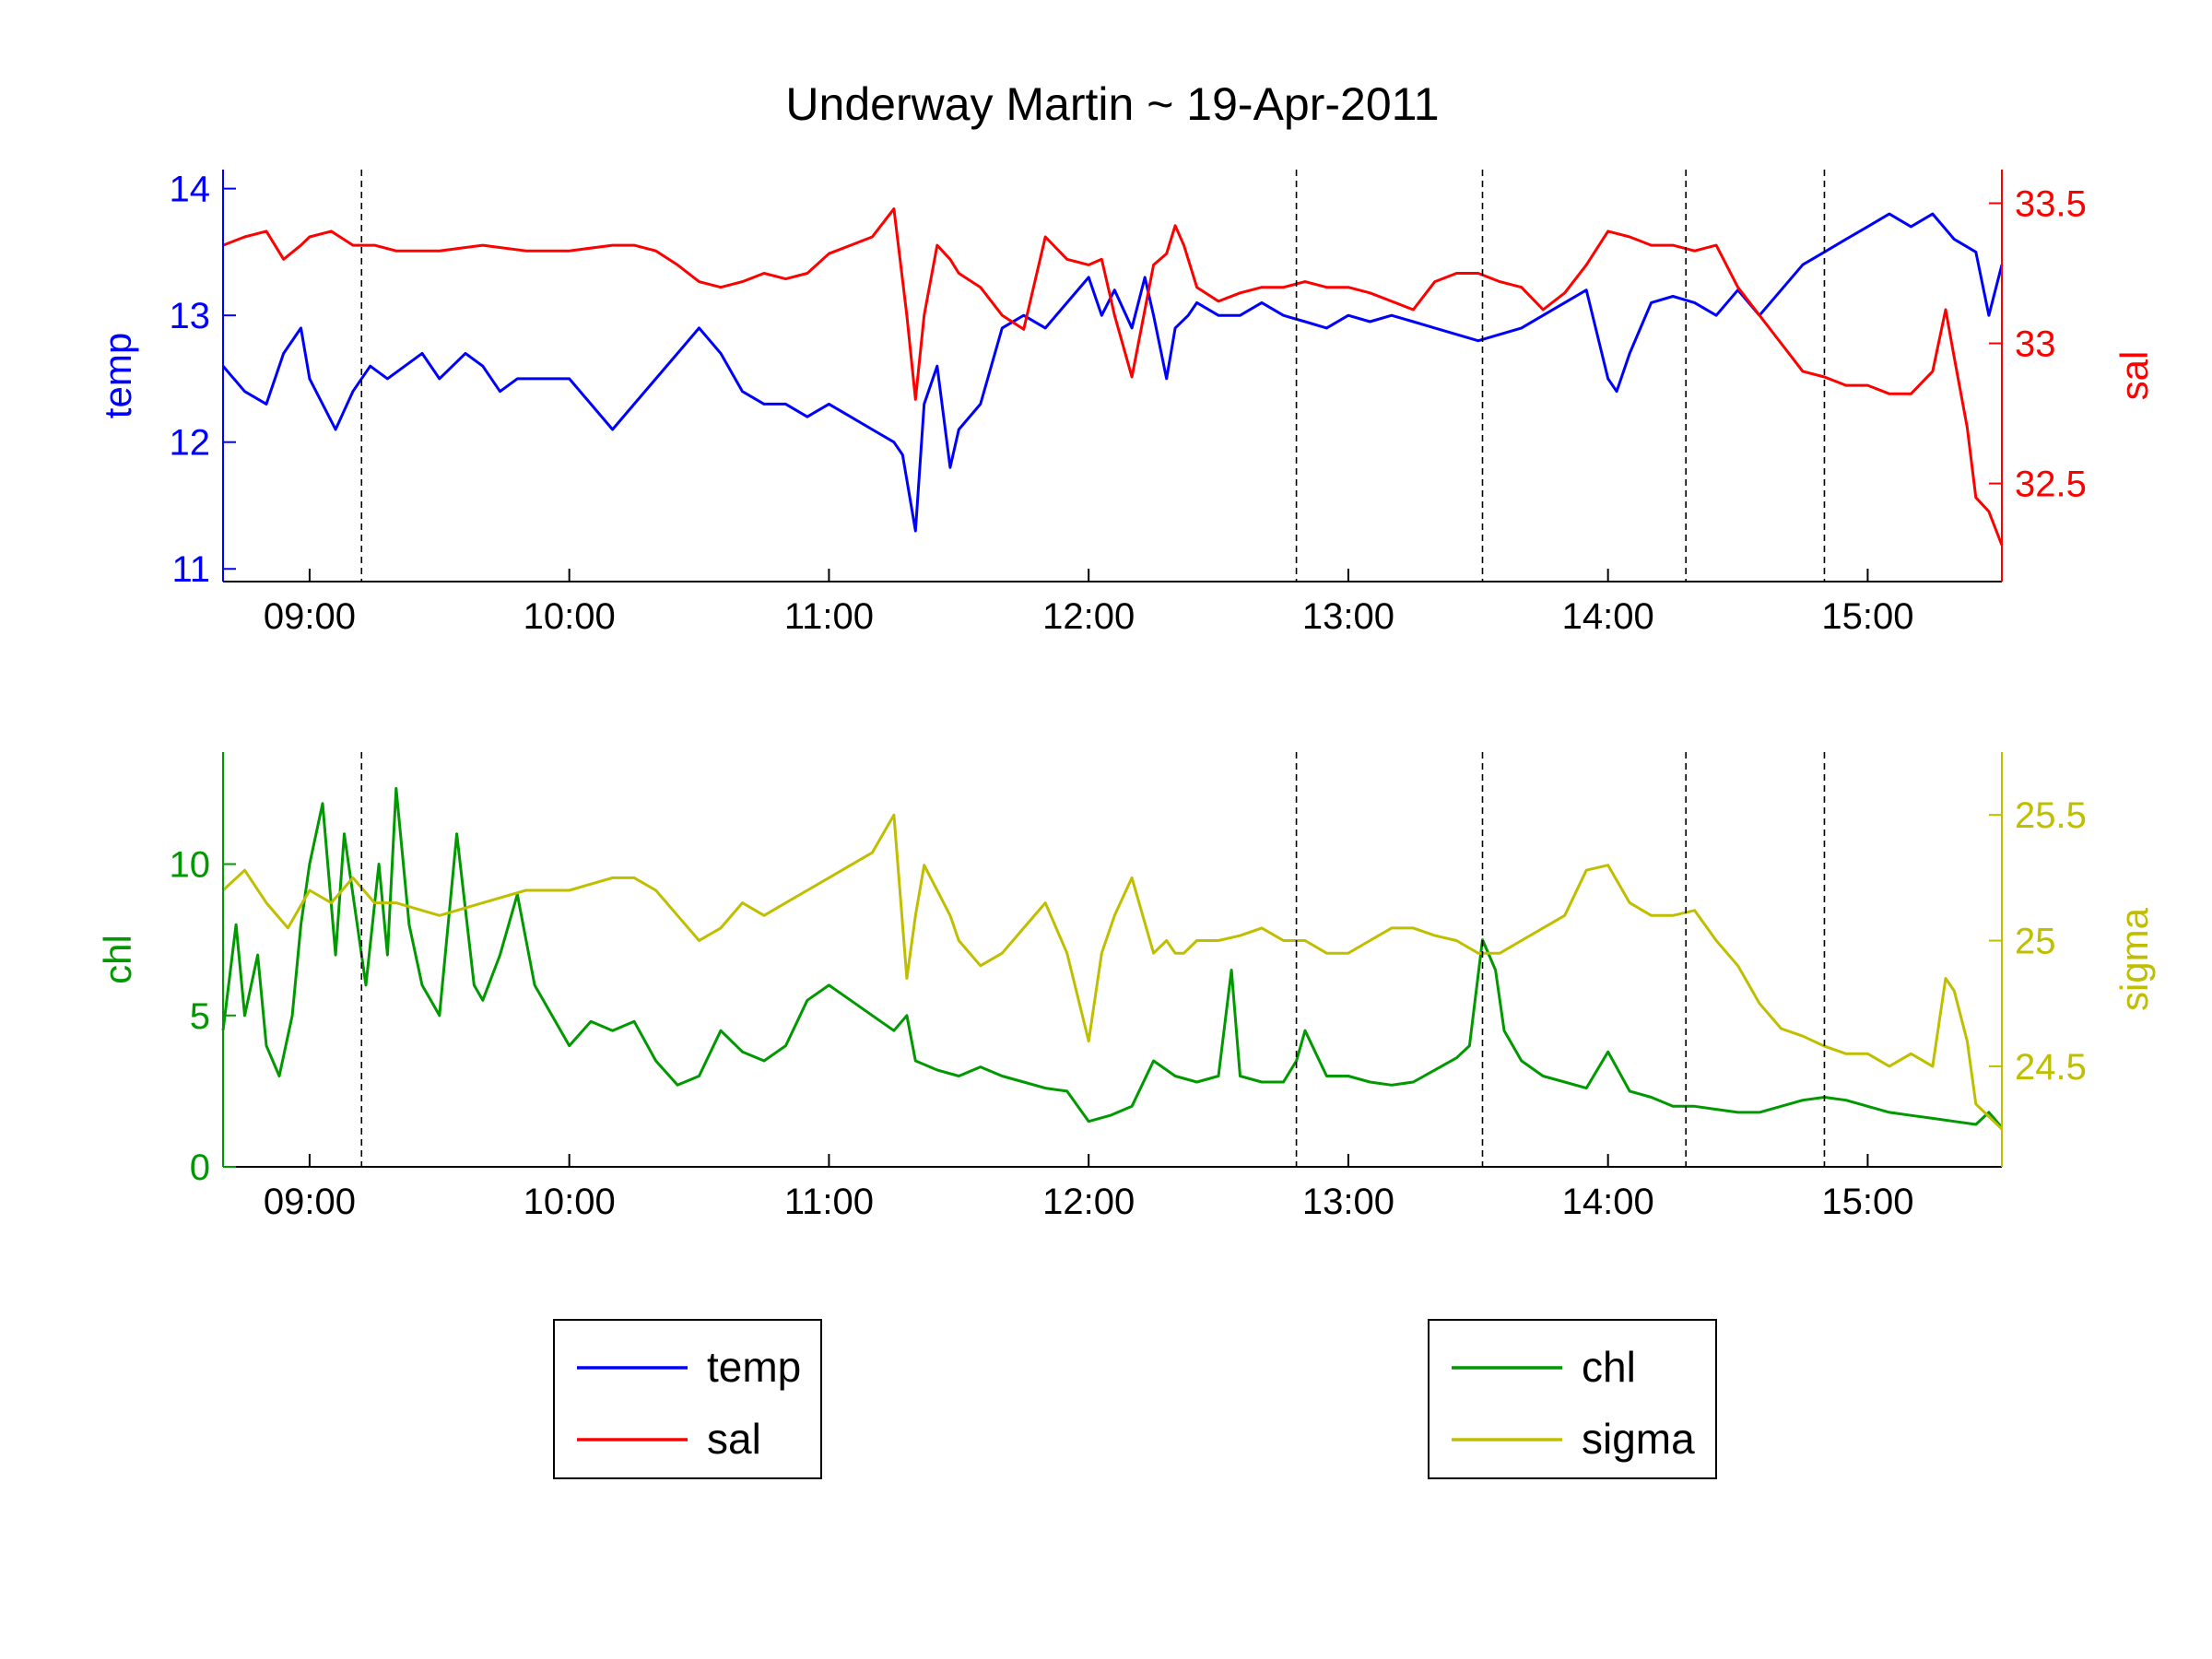 The height and width of the screenshot is (1659, 2212). Describe the element at coordinates (2134, 376) in the screenshot. I see `right-y-axis-label: sal` at that location.